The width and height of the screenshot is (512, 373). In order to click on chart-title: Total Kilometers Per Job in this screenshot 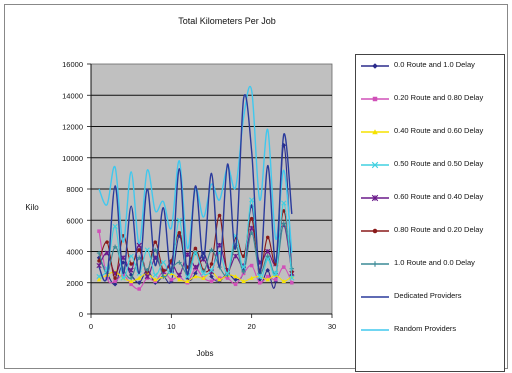, I will do `click(227, 21)`.